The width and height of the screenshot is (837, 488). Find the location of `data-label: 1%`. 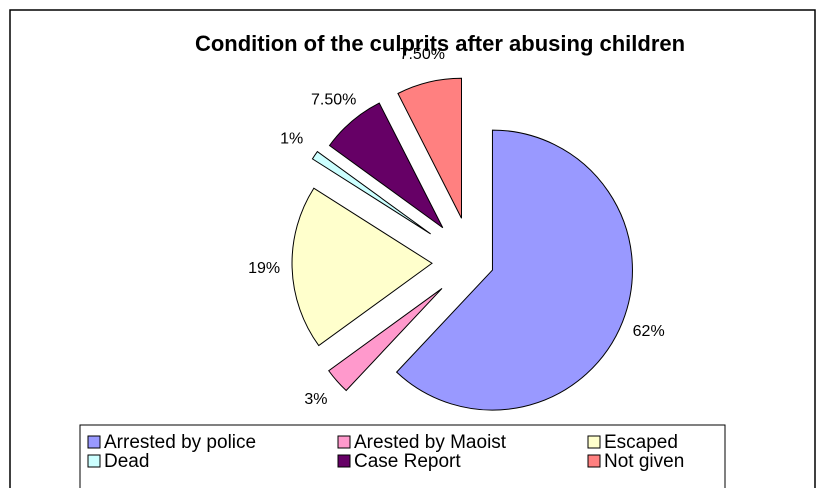

data-label: 1% is located at coordinates (291, 139).